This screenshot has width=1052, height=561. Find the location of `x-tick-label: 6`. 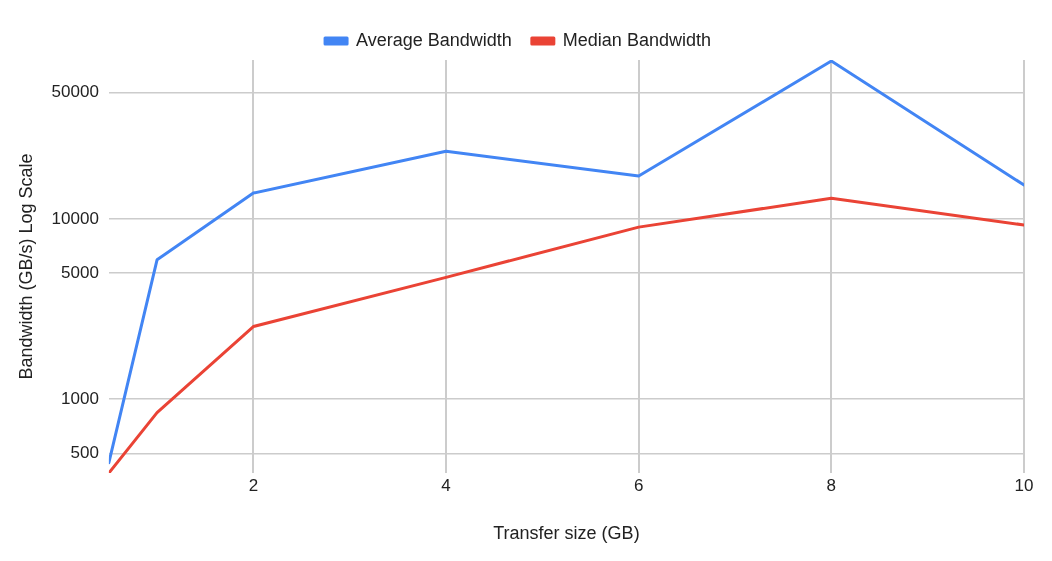

x-tick-label: 6 is located at coordinates (638, 485).